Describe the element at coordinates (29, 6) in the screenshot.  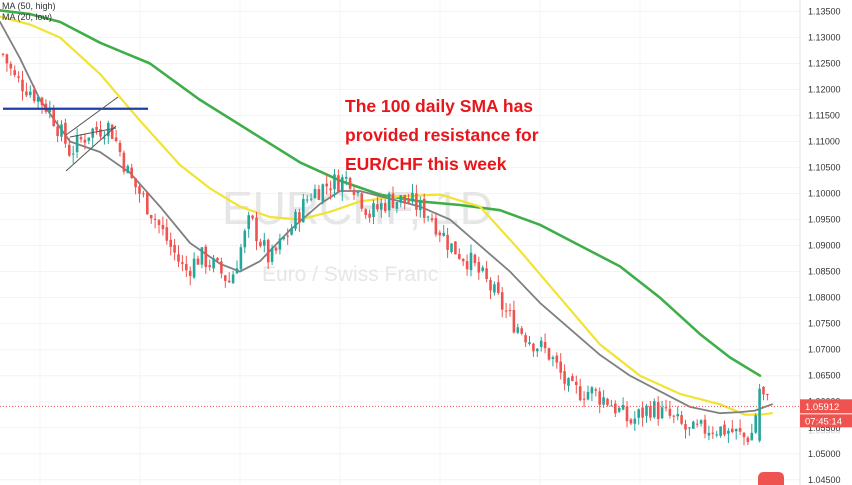
I see `legend-entry: MA (50, high)` at that location.